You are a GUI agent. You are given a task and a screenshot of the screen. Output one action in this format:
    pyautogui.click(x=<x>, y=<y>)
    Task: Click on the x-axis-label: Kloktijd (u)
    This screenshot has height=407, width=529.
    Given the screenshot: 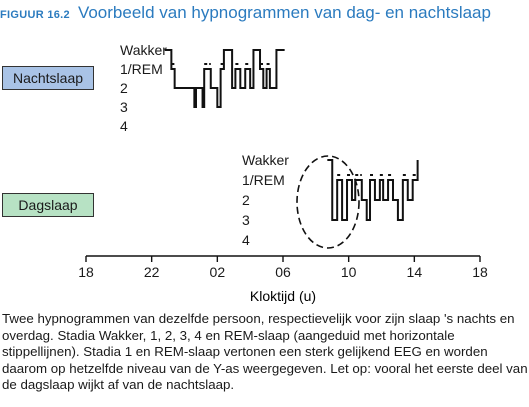 What is the action you would take?
    pyautogui.click(x=283, y=296)
    